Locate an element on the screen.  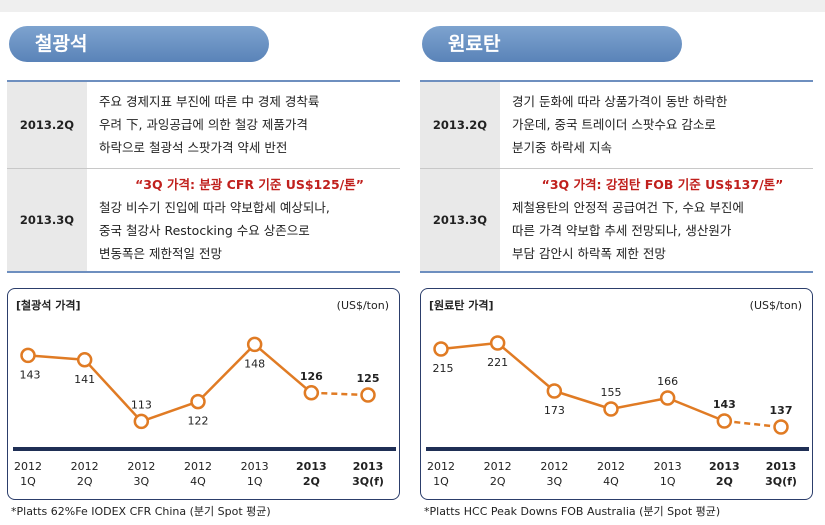
panel-title: 원료탄 is located at coordinates (552, 44).